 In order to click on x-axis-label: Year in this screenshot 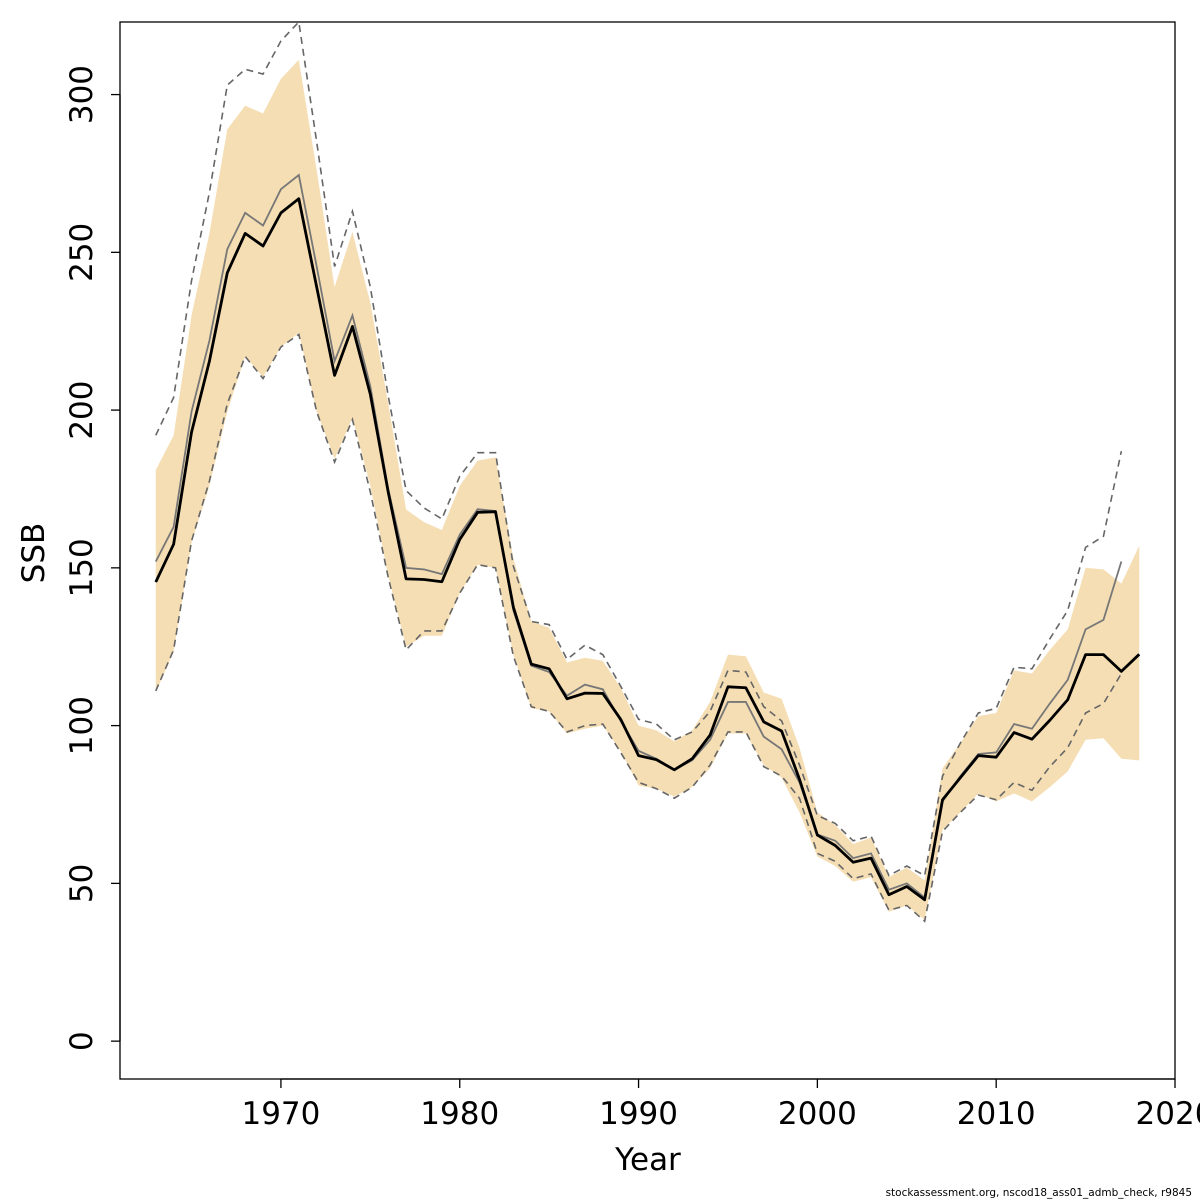, I will do `click(647, 1160)`.